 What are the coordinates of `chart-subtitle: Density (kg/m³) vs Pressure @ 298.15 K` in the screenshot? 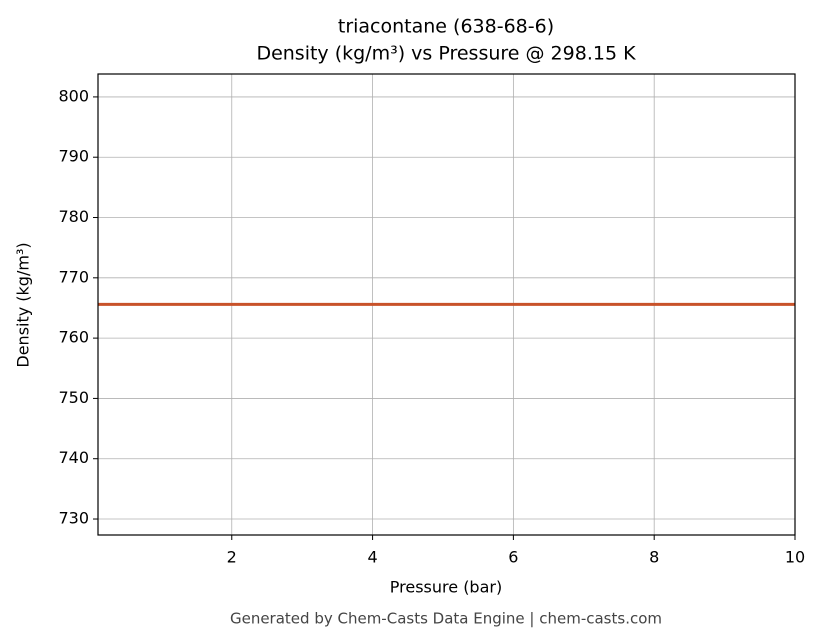 It's located at (446, 54).